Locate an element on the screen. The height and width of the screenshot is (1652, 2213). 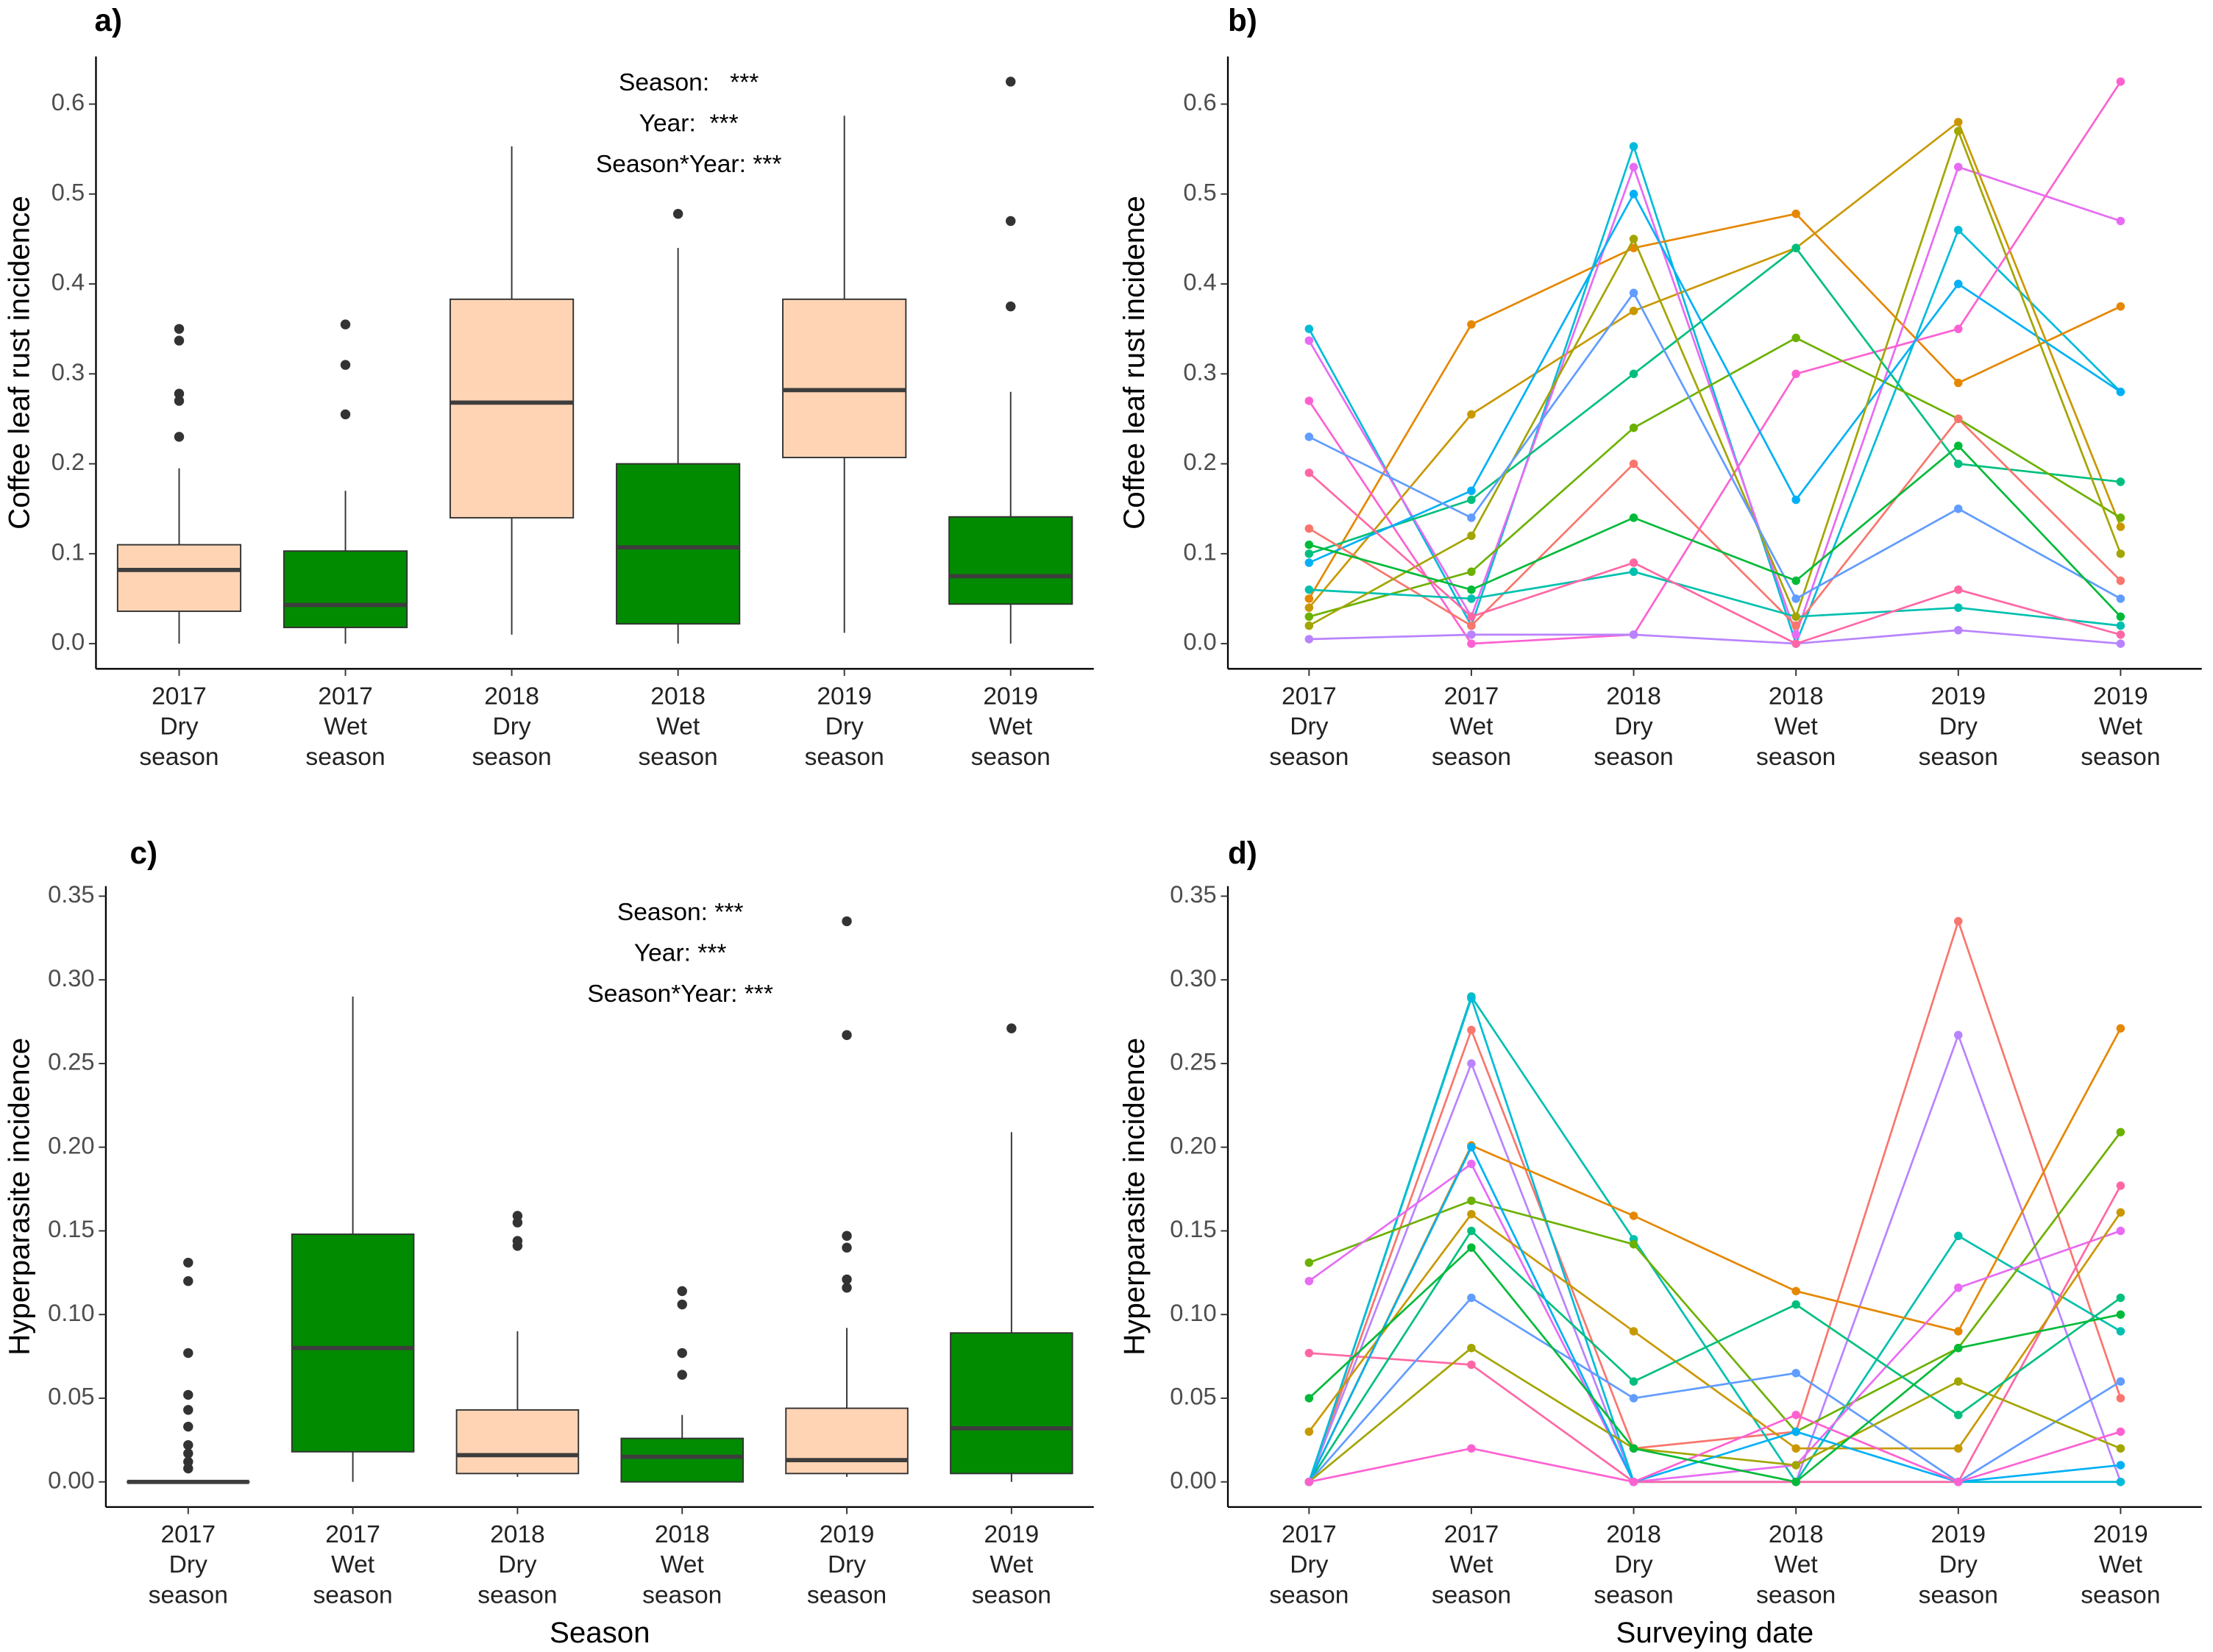
y-tick-label: 0.20 is located at coordinates (1193, 1145).